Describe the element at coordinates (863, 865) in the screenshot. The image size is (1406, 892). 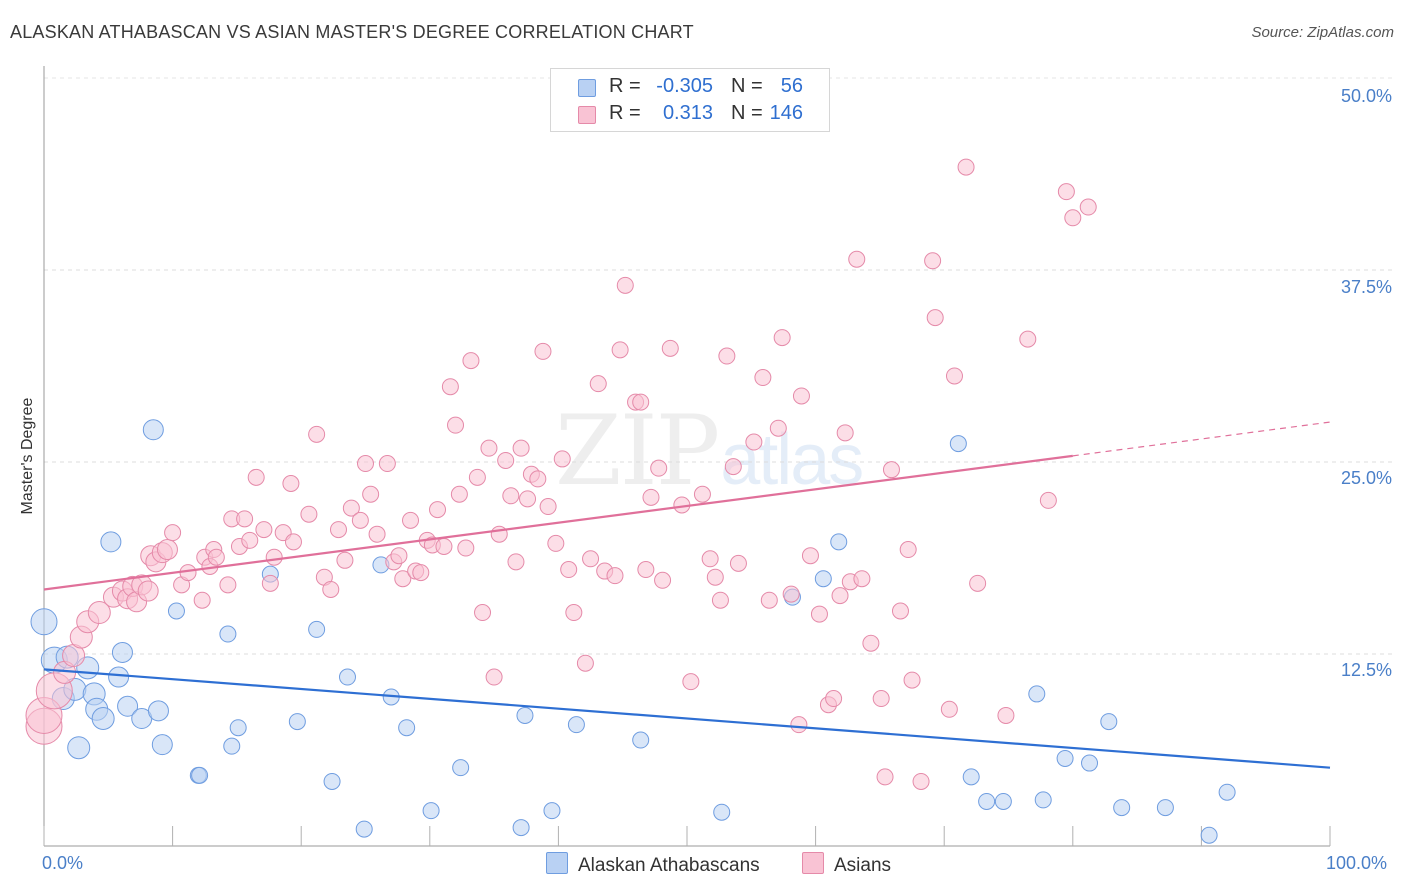
I see `bottom-legend-label: Asians` at that location.